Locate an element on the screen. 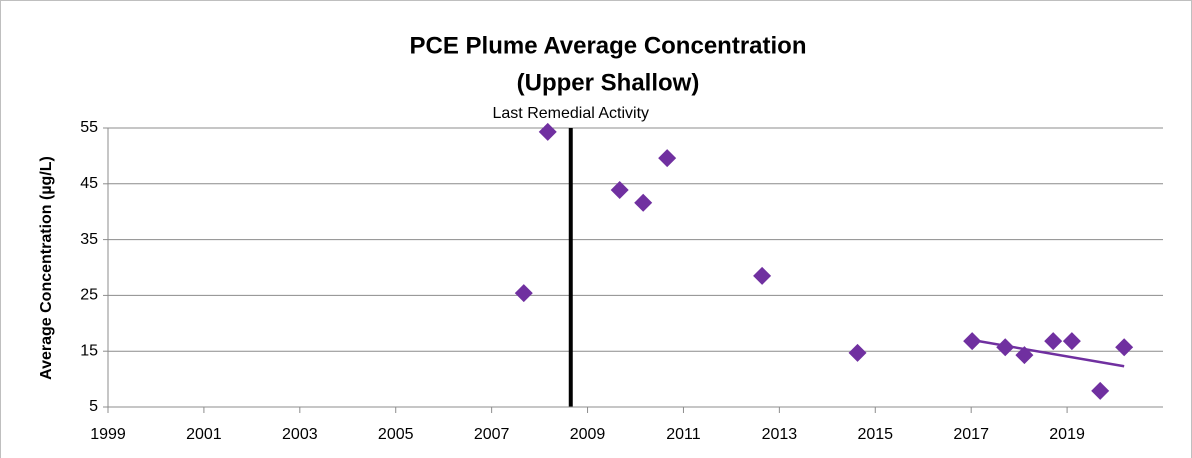 Image resolution: width=1192 pixels, height=458 pixels. x-tick-label: 2013 is located at coordinates (780, 434).